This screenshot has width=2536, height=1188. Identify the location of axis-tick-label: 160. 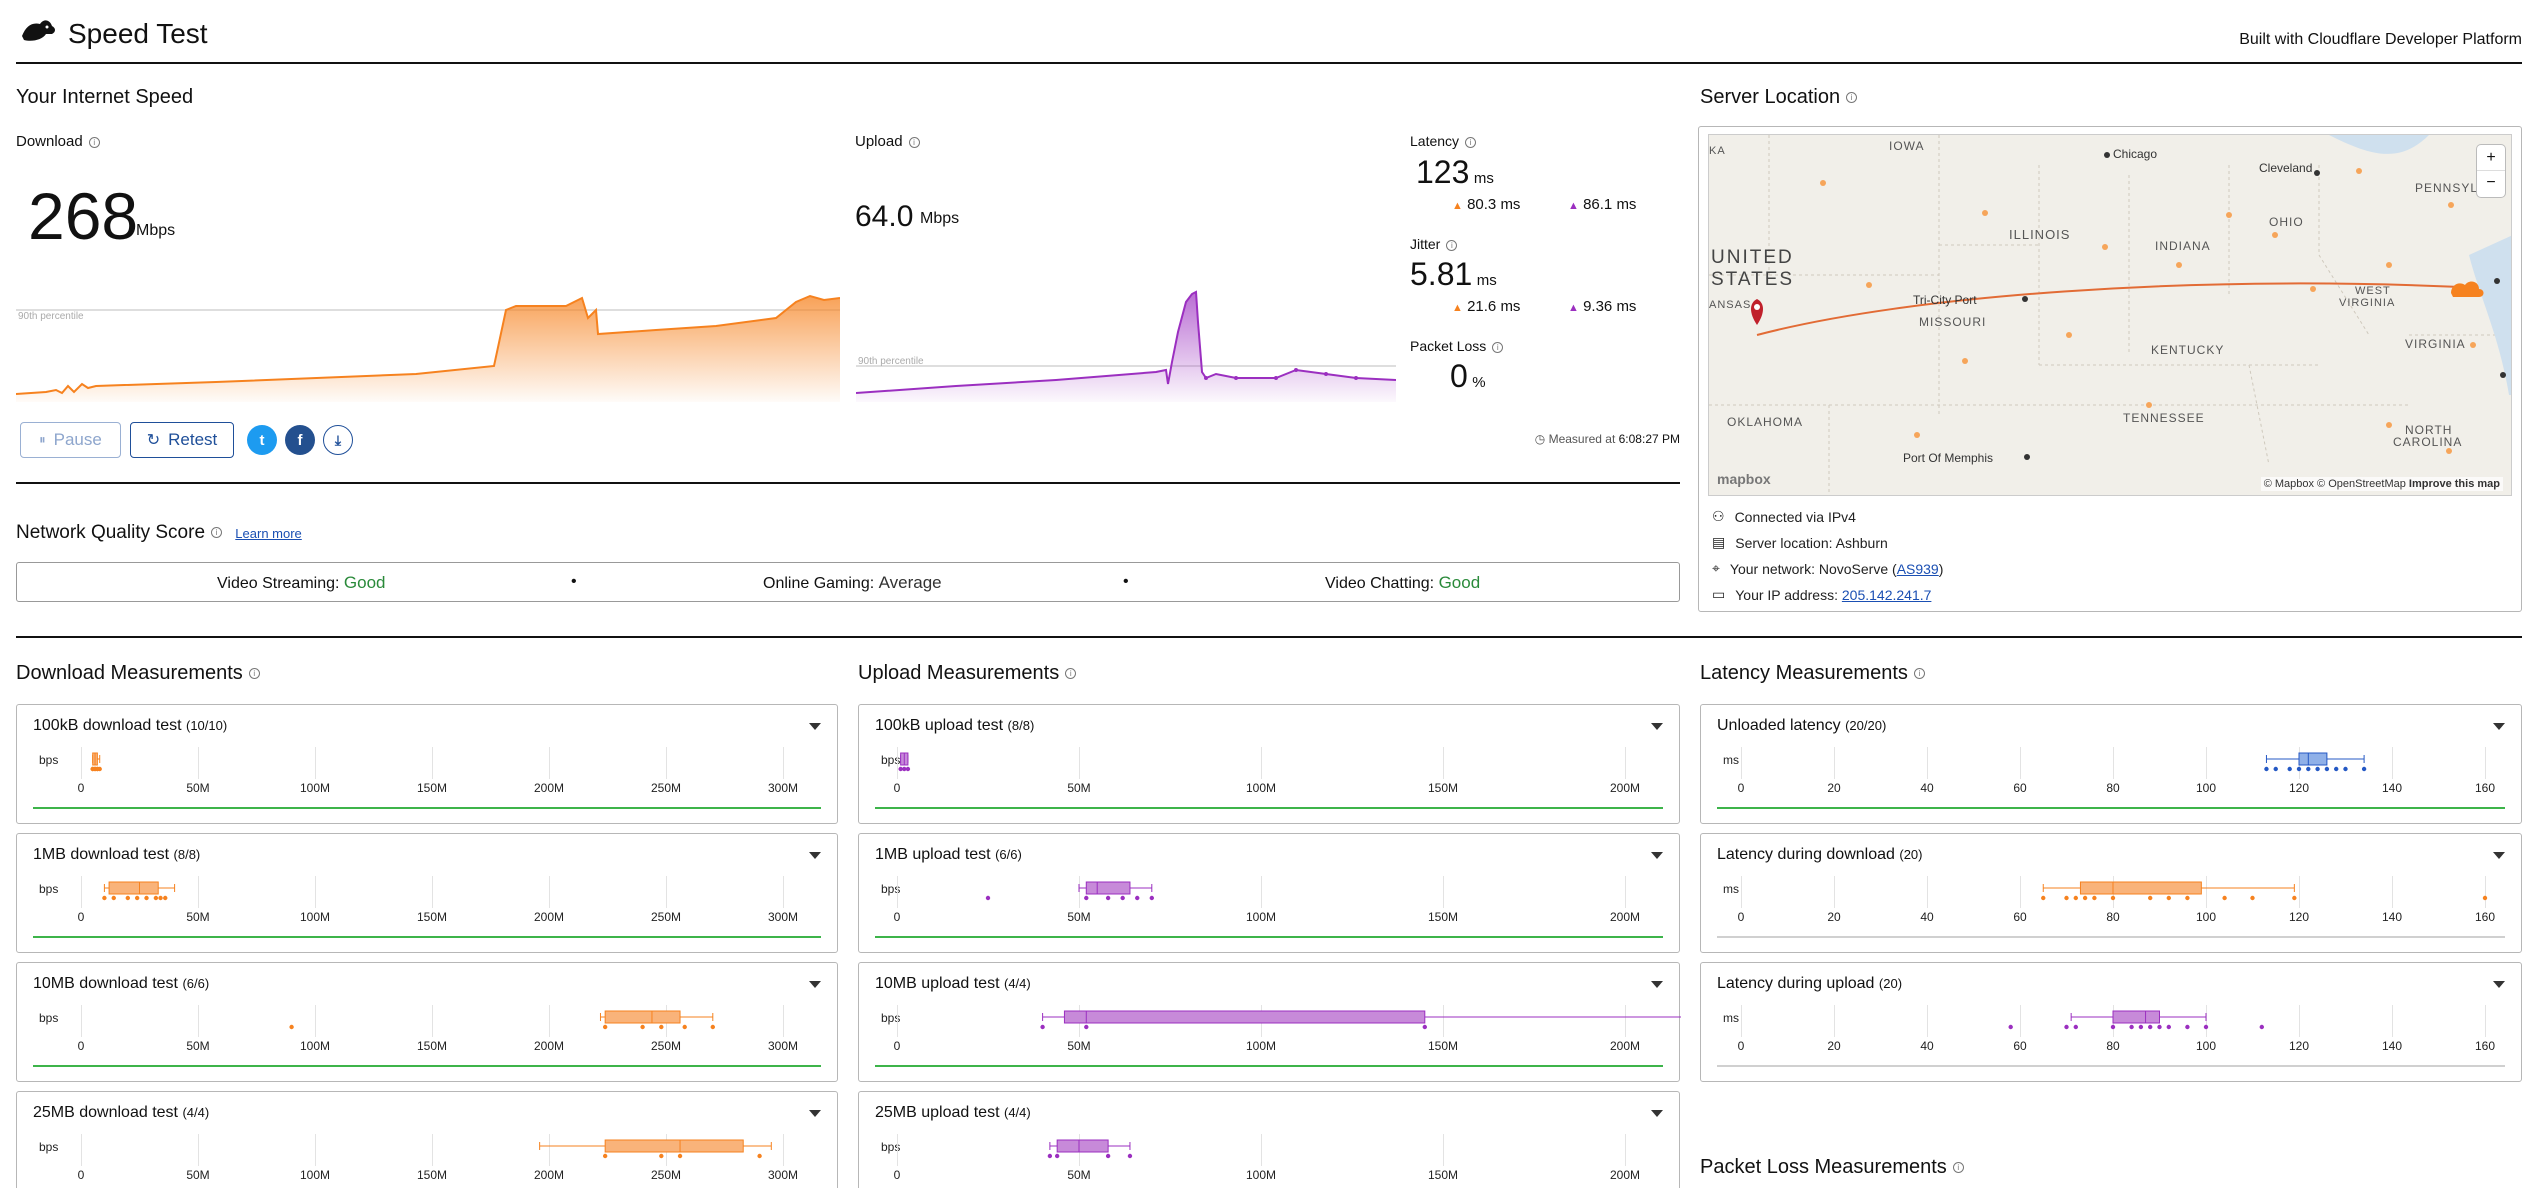
(2485, 917).